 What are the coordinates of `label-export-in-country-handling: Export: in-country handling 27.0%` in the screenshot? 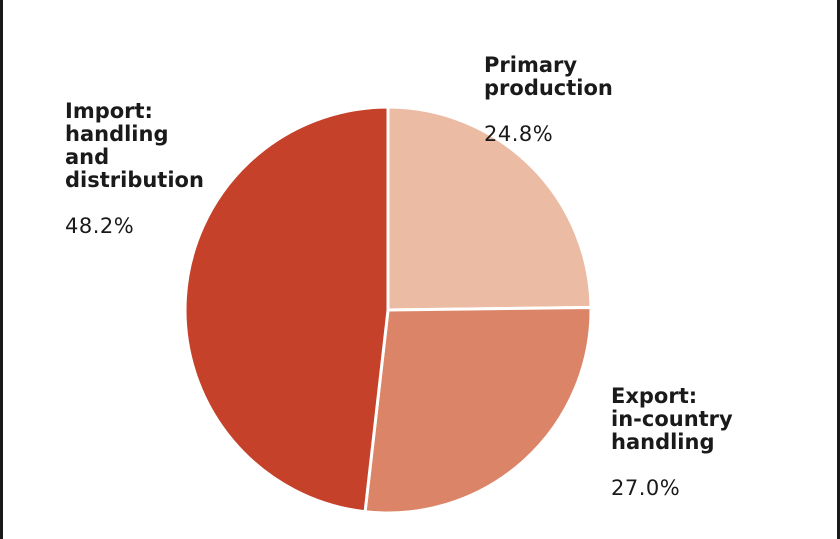 It's located at (672, 442).